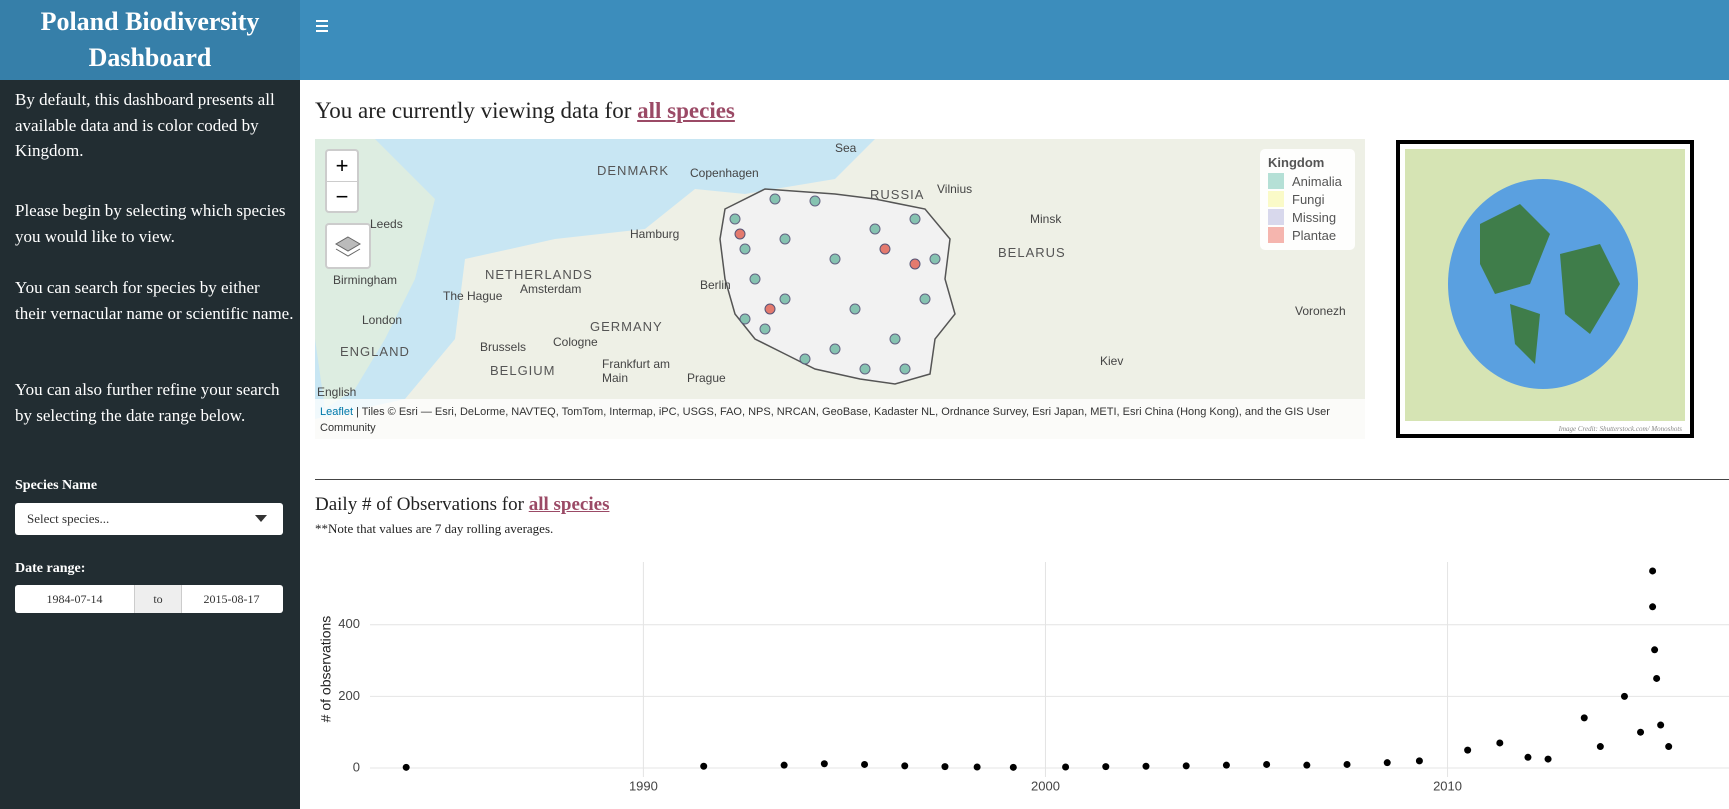  Describe the element at coordinates (1314, 217) in the screenshot. I see `legend-label: Missing` at that location.